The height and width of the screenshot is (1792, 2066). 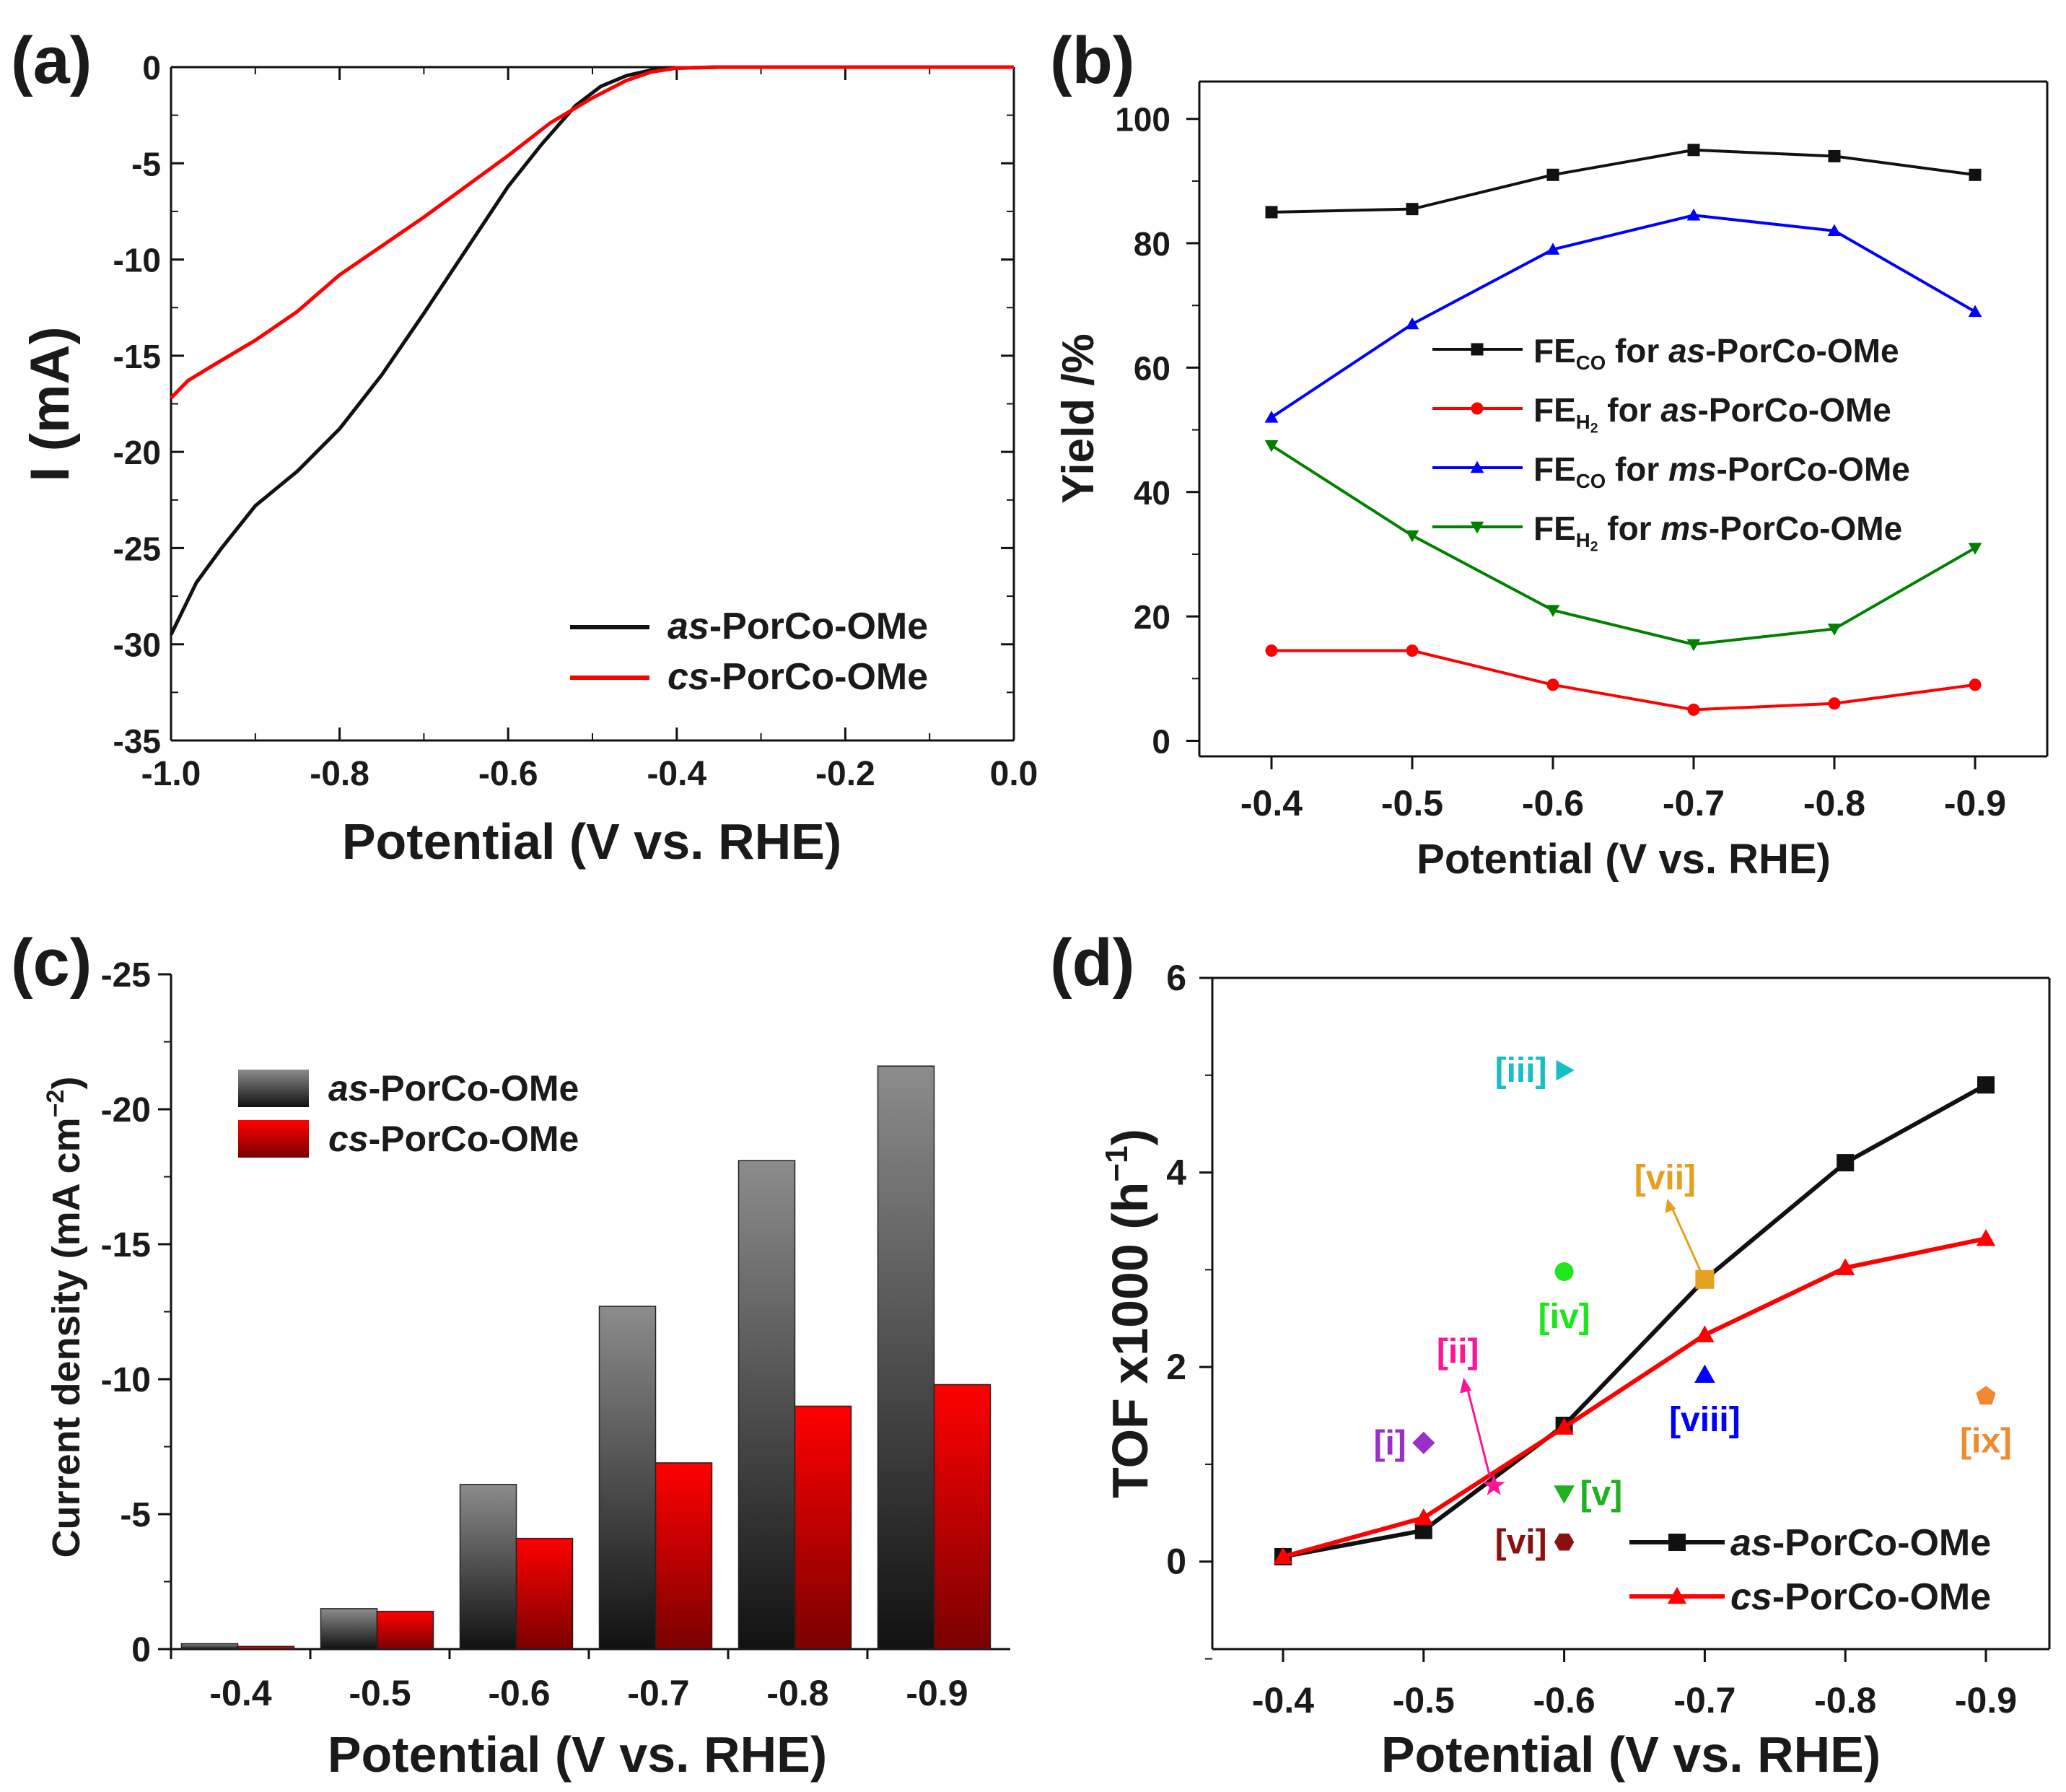 What do you see at coordinates (1594, 429) in the screenshot?
I see `legend-label-1-subsub: 2` at bounding box center [1594, 429].